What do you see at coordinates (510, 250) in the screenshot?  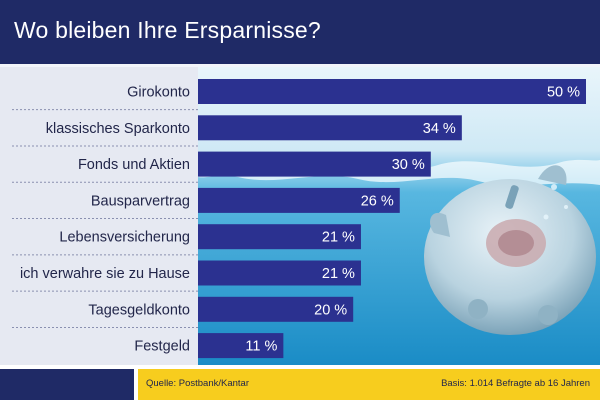 I see `piggy-bank-icon` at bounding box center [510, 250].